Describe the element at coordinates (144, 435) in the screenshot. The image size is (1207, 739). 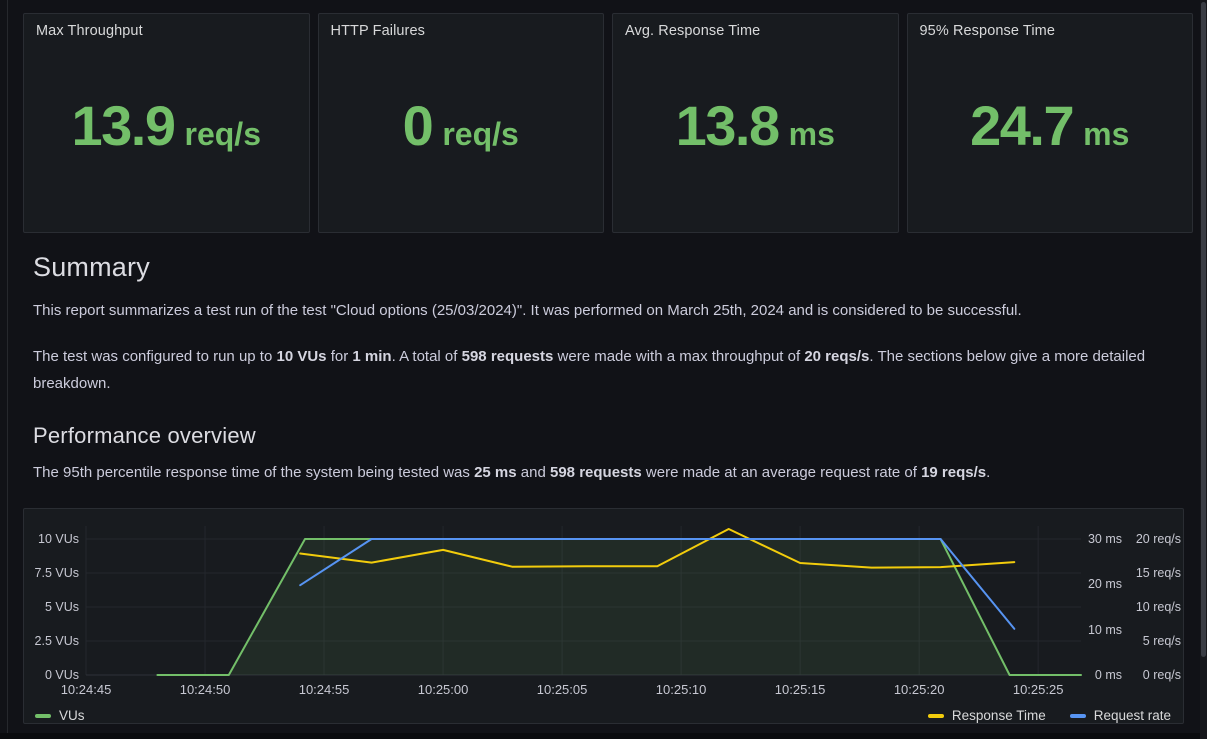
I see `performance-overview-heading: Performance overview` at that location.